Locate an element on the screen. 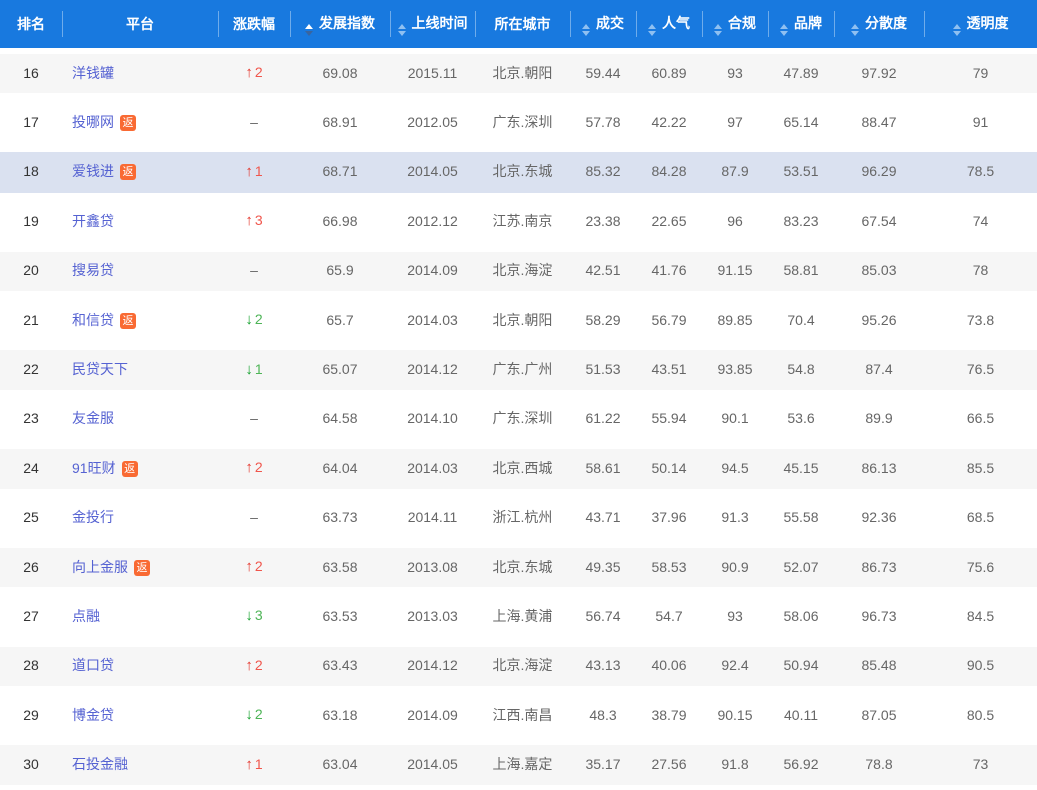 This screenshot has height=790, width=1037. column-header-dev-index: 发展指数 is located at coordinates (340, 24).